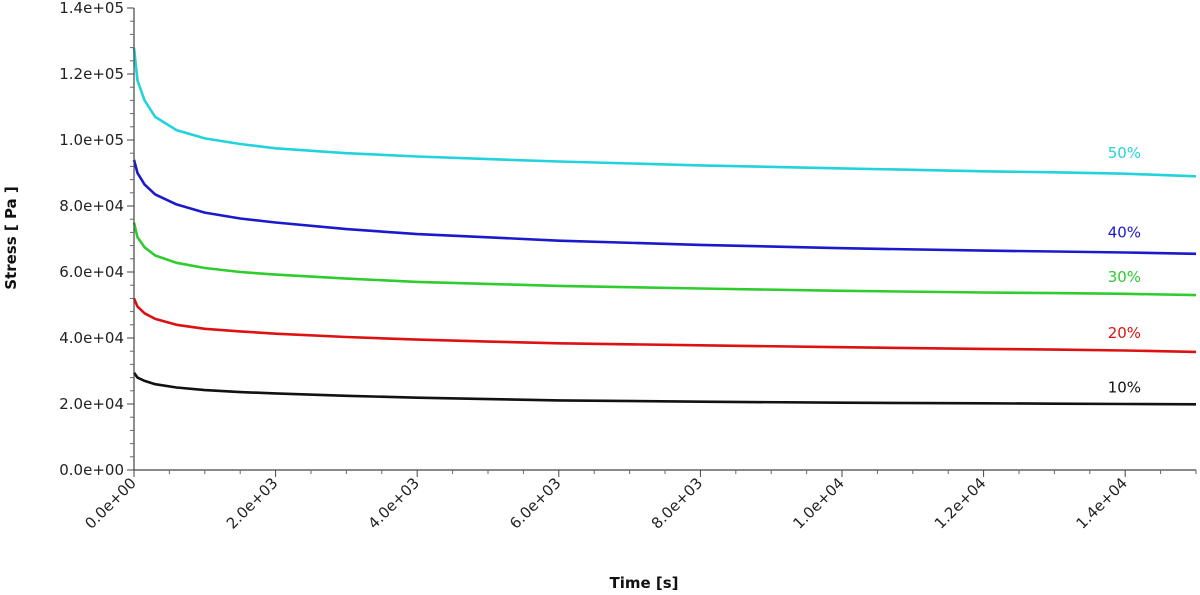  What do you see at coordinates (91, 8) in the screenshot?
I see `y-tick-label: 1.4e+05` at bounding box center [91, 8].